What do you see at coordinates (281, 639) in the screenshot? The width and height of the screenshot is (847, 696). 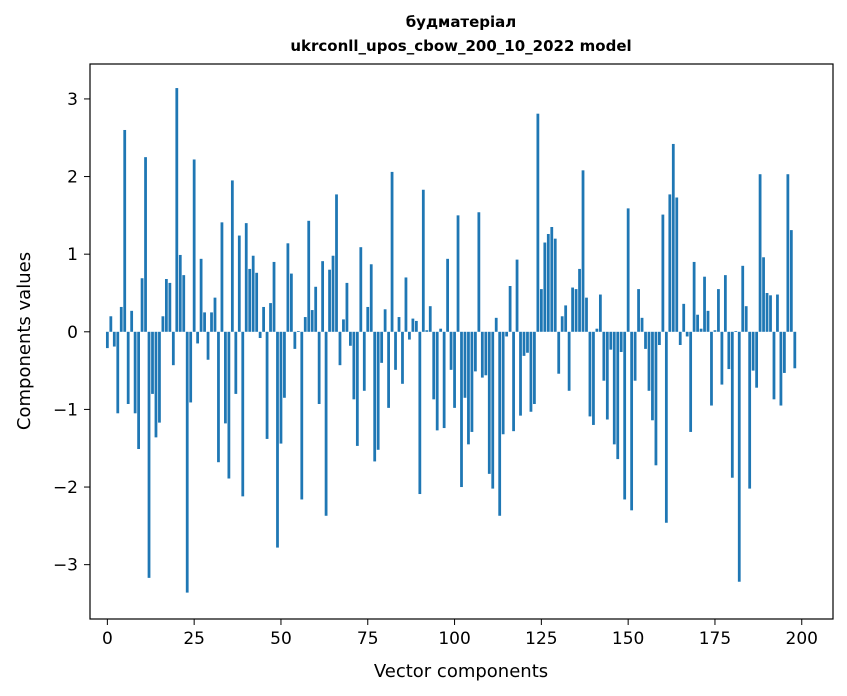 I see `x-tick-label-50: 50` at bounding box center [281, 639].